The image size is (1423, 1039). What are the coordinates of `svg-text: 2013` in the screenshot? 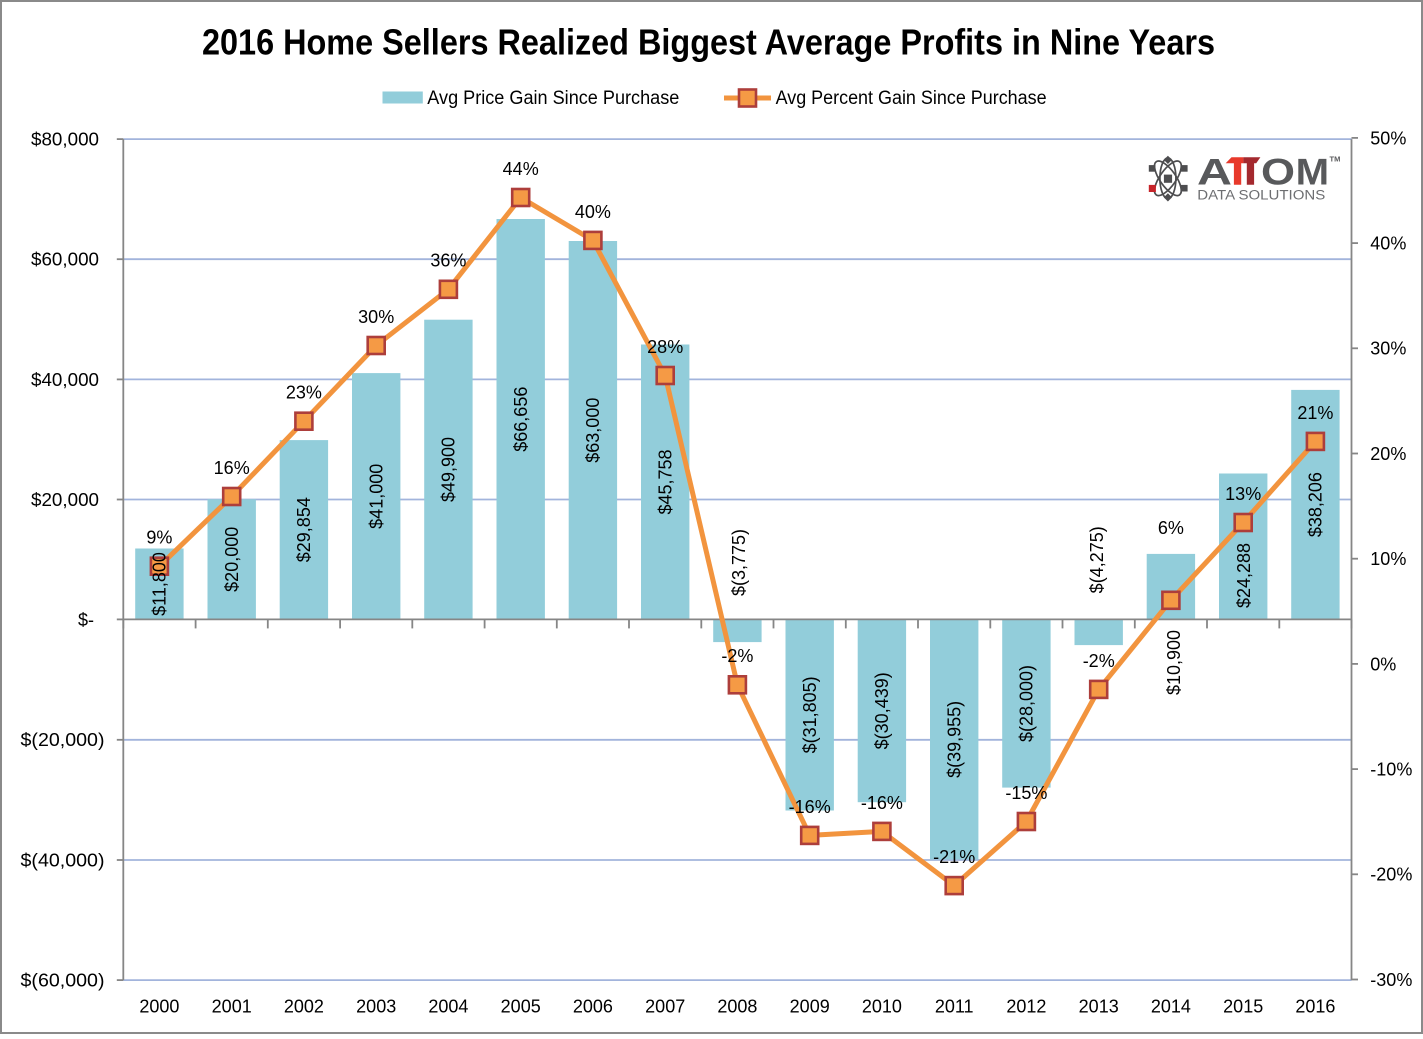 It's located at (1099, 1007).